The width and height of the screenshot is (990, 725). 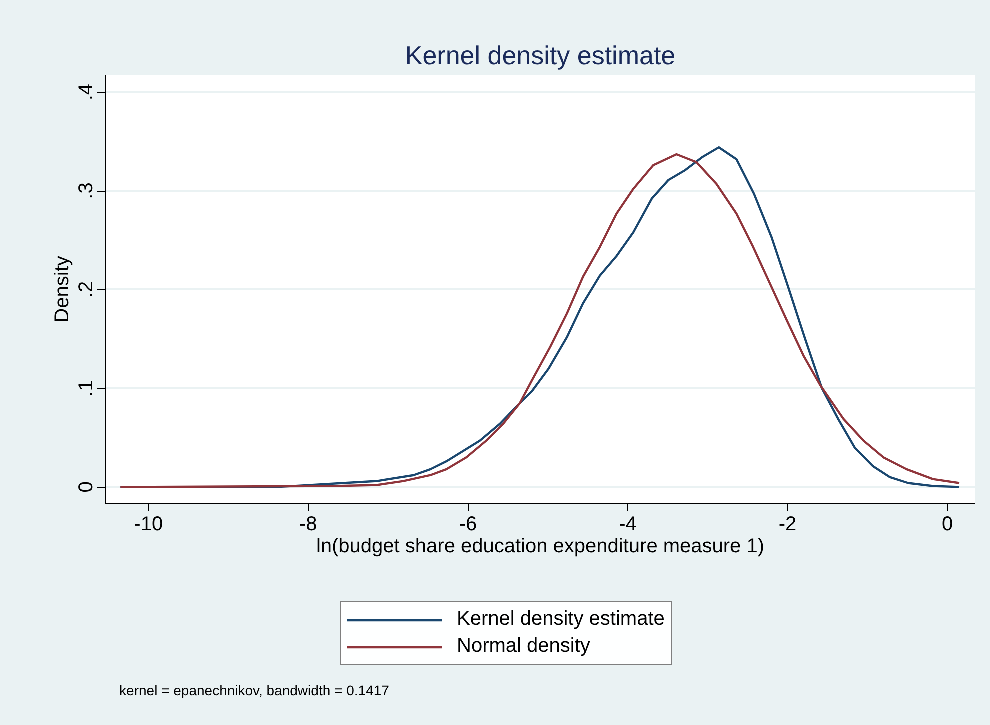 What do you see at coordinates (87, 92) in the screenshot?
I see `y-tick-label: .4` at bounding box center [87, 92].